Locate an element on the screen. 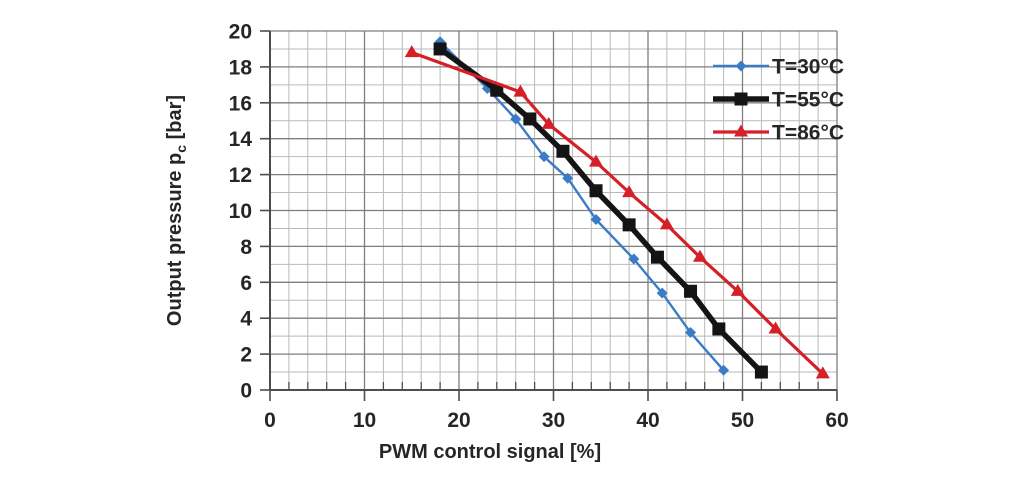 The image size is (1024, 486). svg-text: T=55°C is located at coordinates (808, 100).